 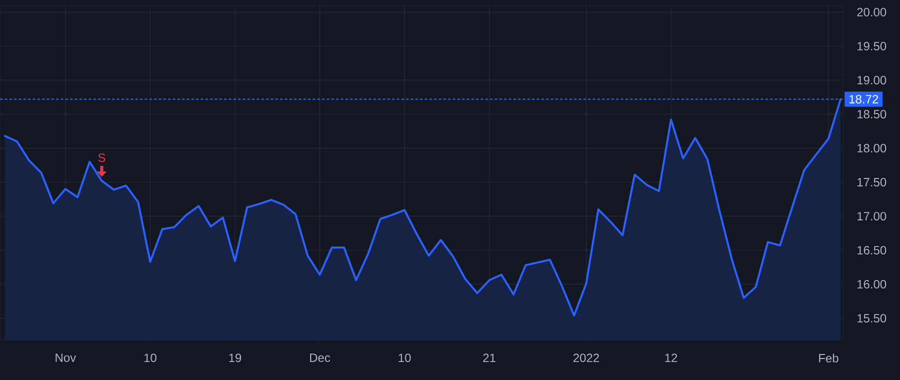 What do you see at coordinates (235, 358) in the screenshot?
I see `x-tick-label: 19` at bounding box center [235, 358].